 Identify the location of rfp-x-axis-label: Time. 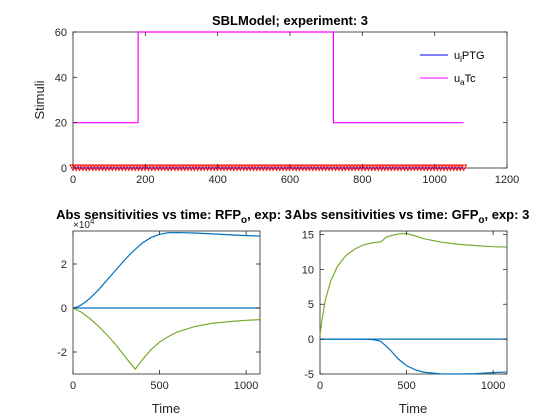
(166, 408).